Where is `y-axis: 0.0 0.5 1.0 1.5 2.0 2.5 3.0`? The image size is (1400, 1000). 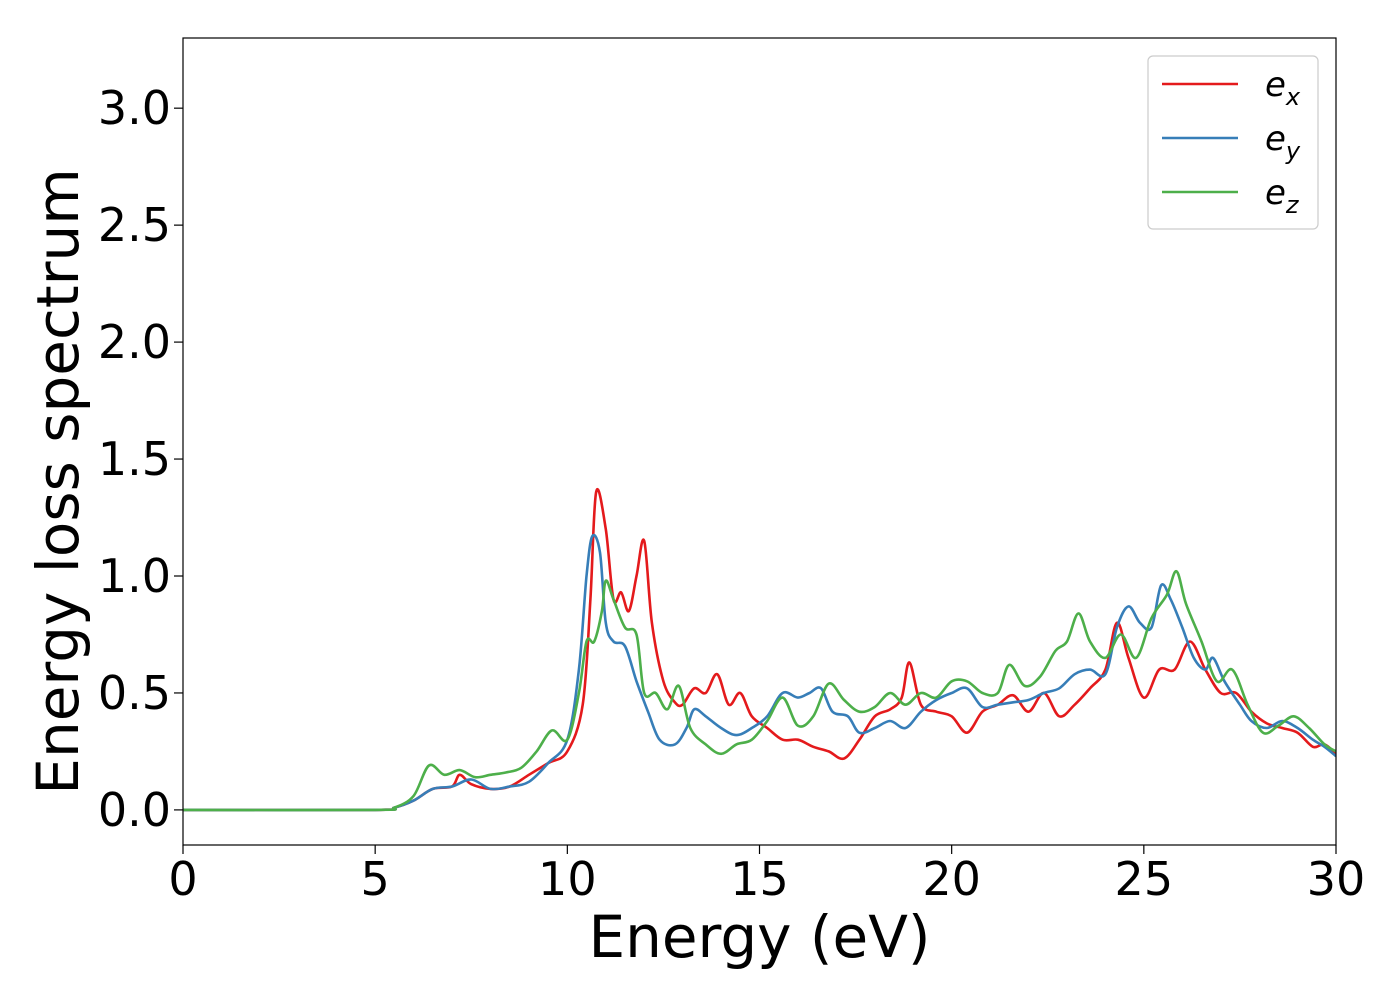
y-axis: 0.0 0.5 1.0 1.5 2.0 2.5 3.0 is located at coordinates (140, 459).